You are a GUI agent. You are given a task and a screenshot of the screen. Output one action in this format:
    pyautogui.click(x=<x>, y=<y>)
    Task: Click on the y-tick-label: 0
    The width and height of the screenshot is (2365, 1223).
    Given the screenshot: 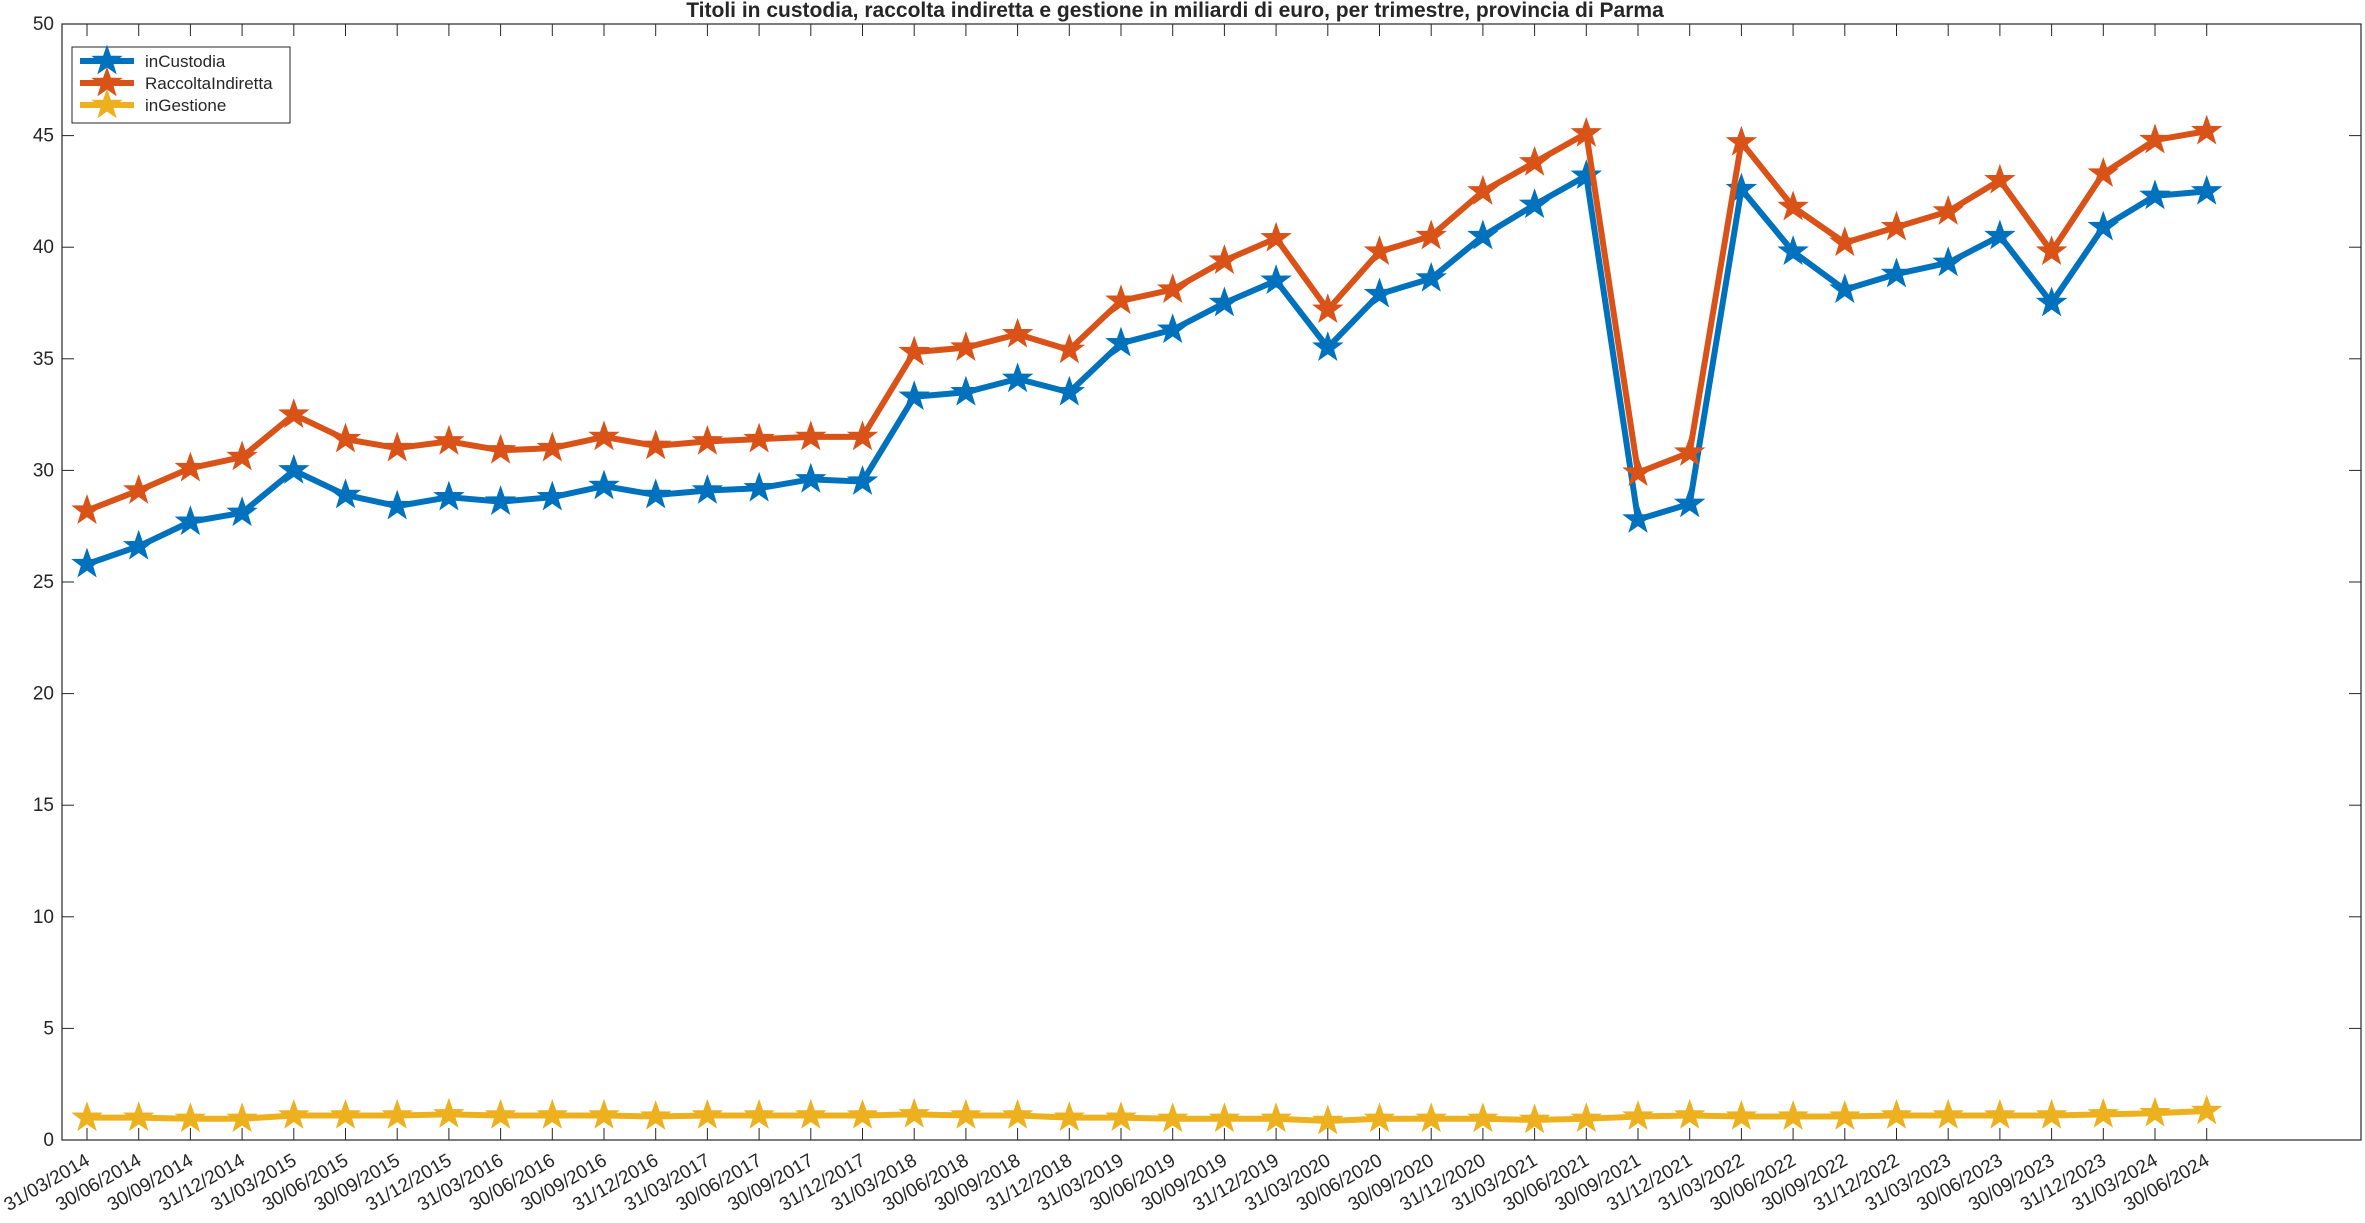 What is the action you would take?
    pyautogui.click(x=48, y=1140)
    